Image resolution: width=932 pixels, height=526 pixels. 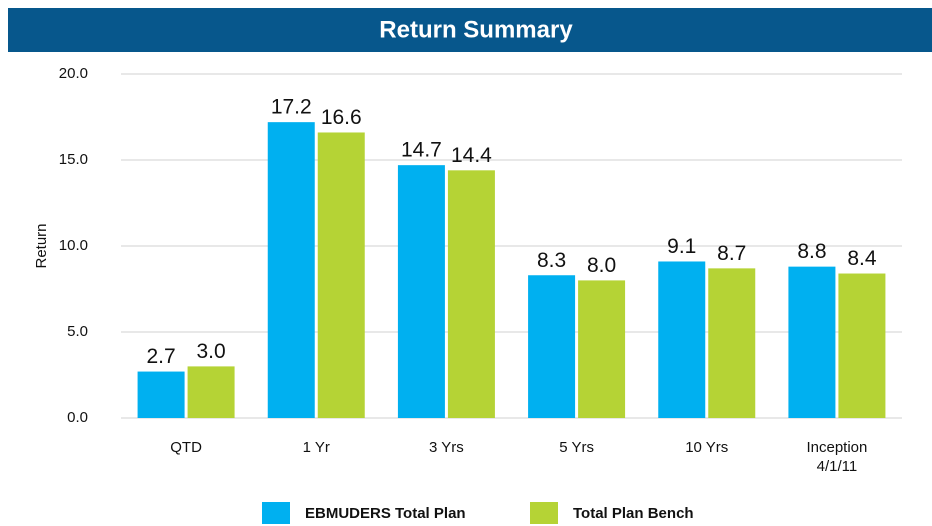 What do you see at coordinates (210, 351) in the screenshot?
I see `data-label: 3.0` at bounding box center [210, 351].